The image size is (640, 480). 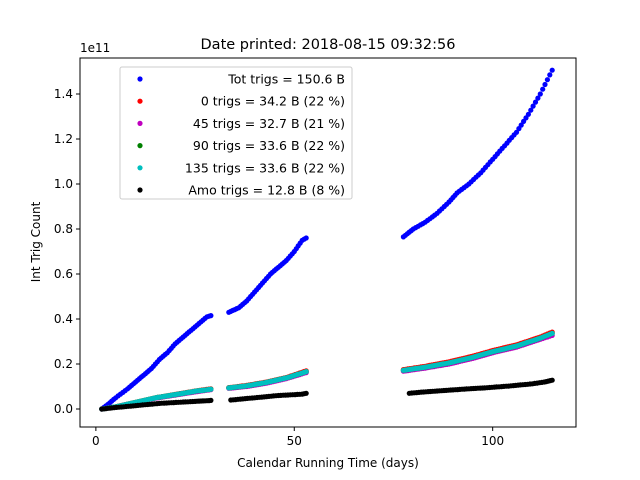 I want to click on y-tick-label: 0.2, so click(x=63, y=364).